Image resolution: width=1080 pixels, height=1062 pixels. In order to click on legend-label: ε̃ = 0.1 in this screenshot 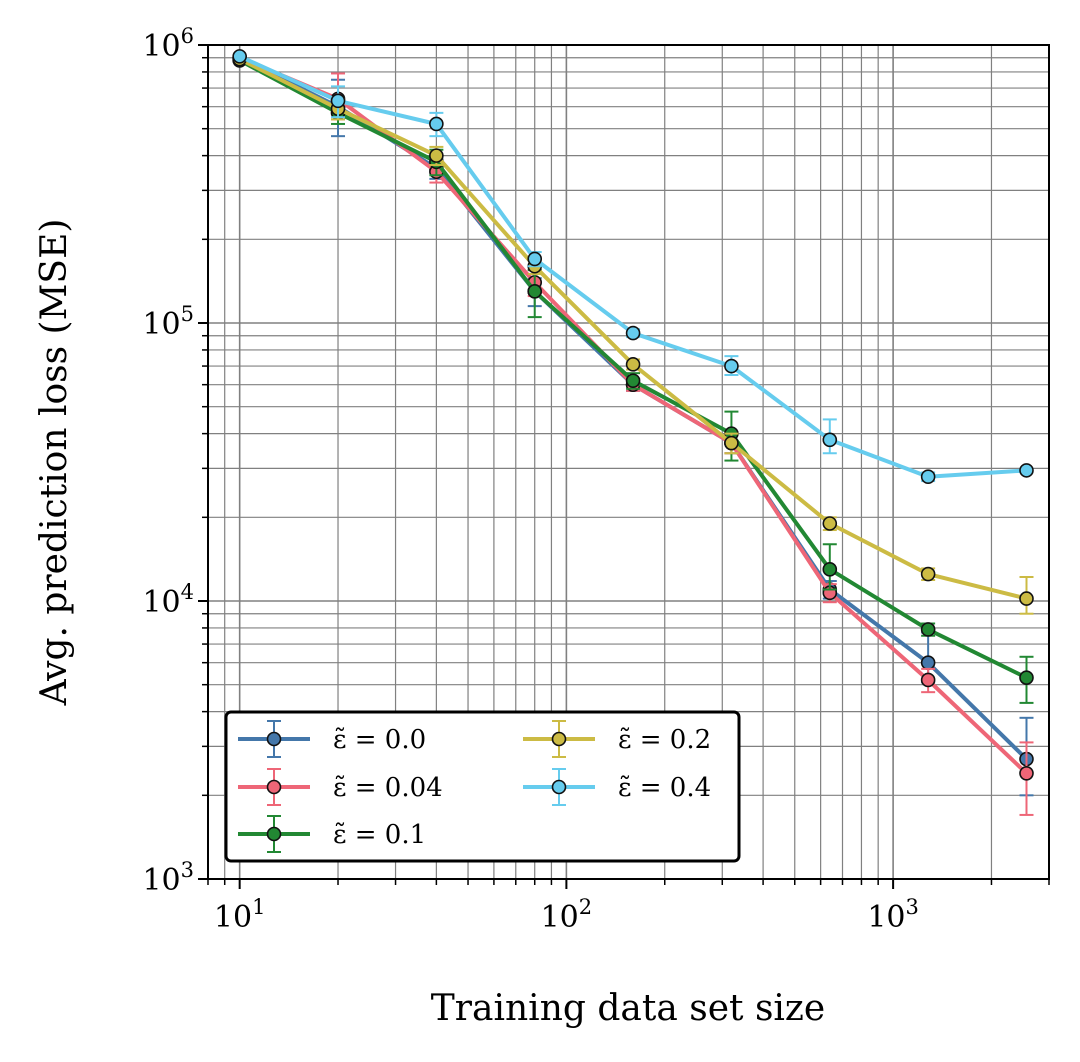, I will do `click(379, 835)`.